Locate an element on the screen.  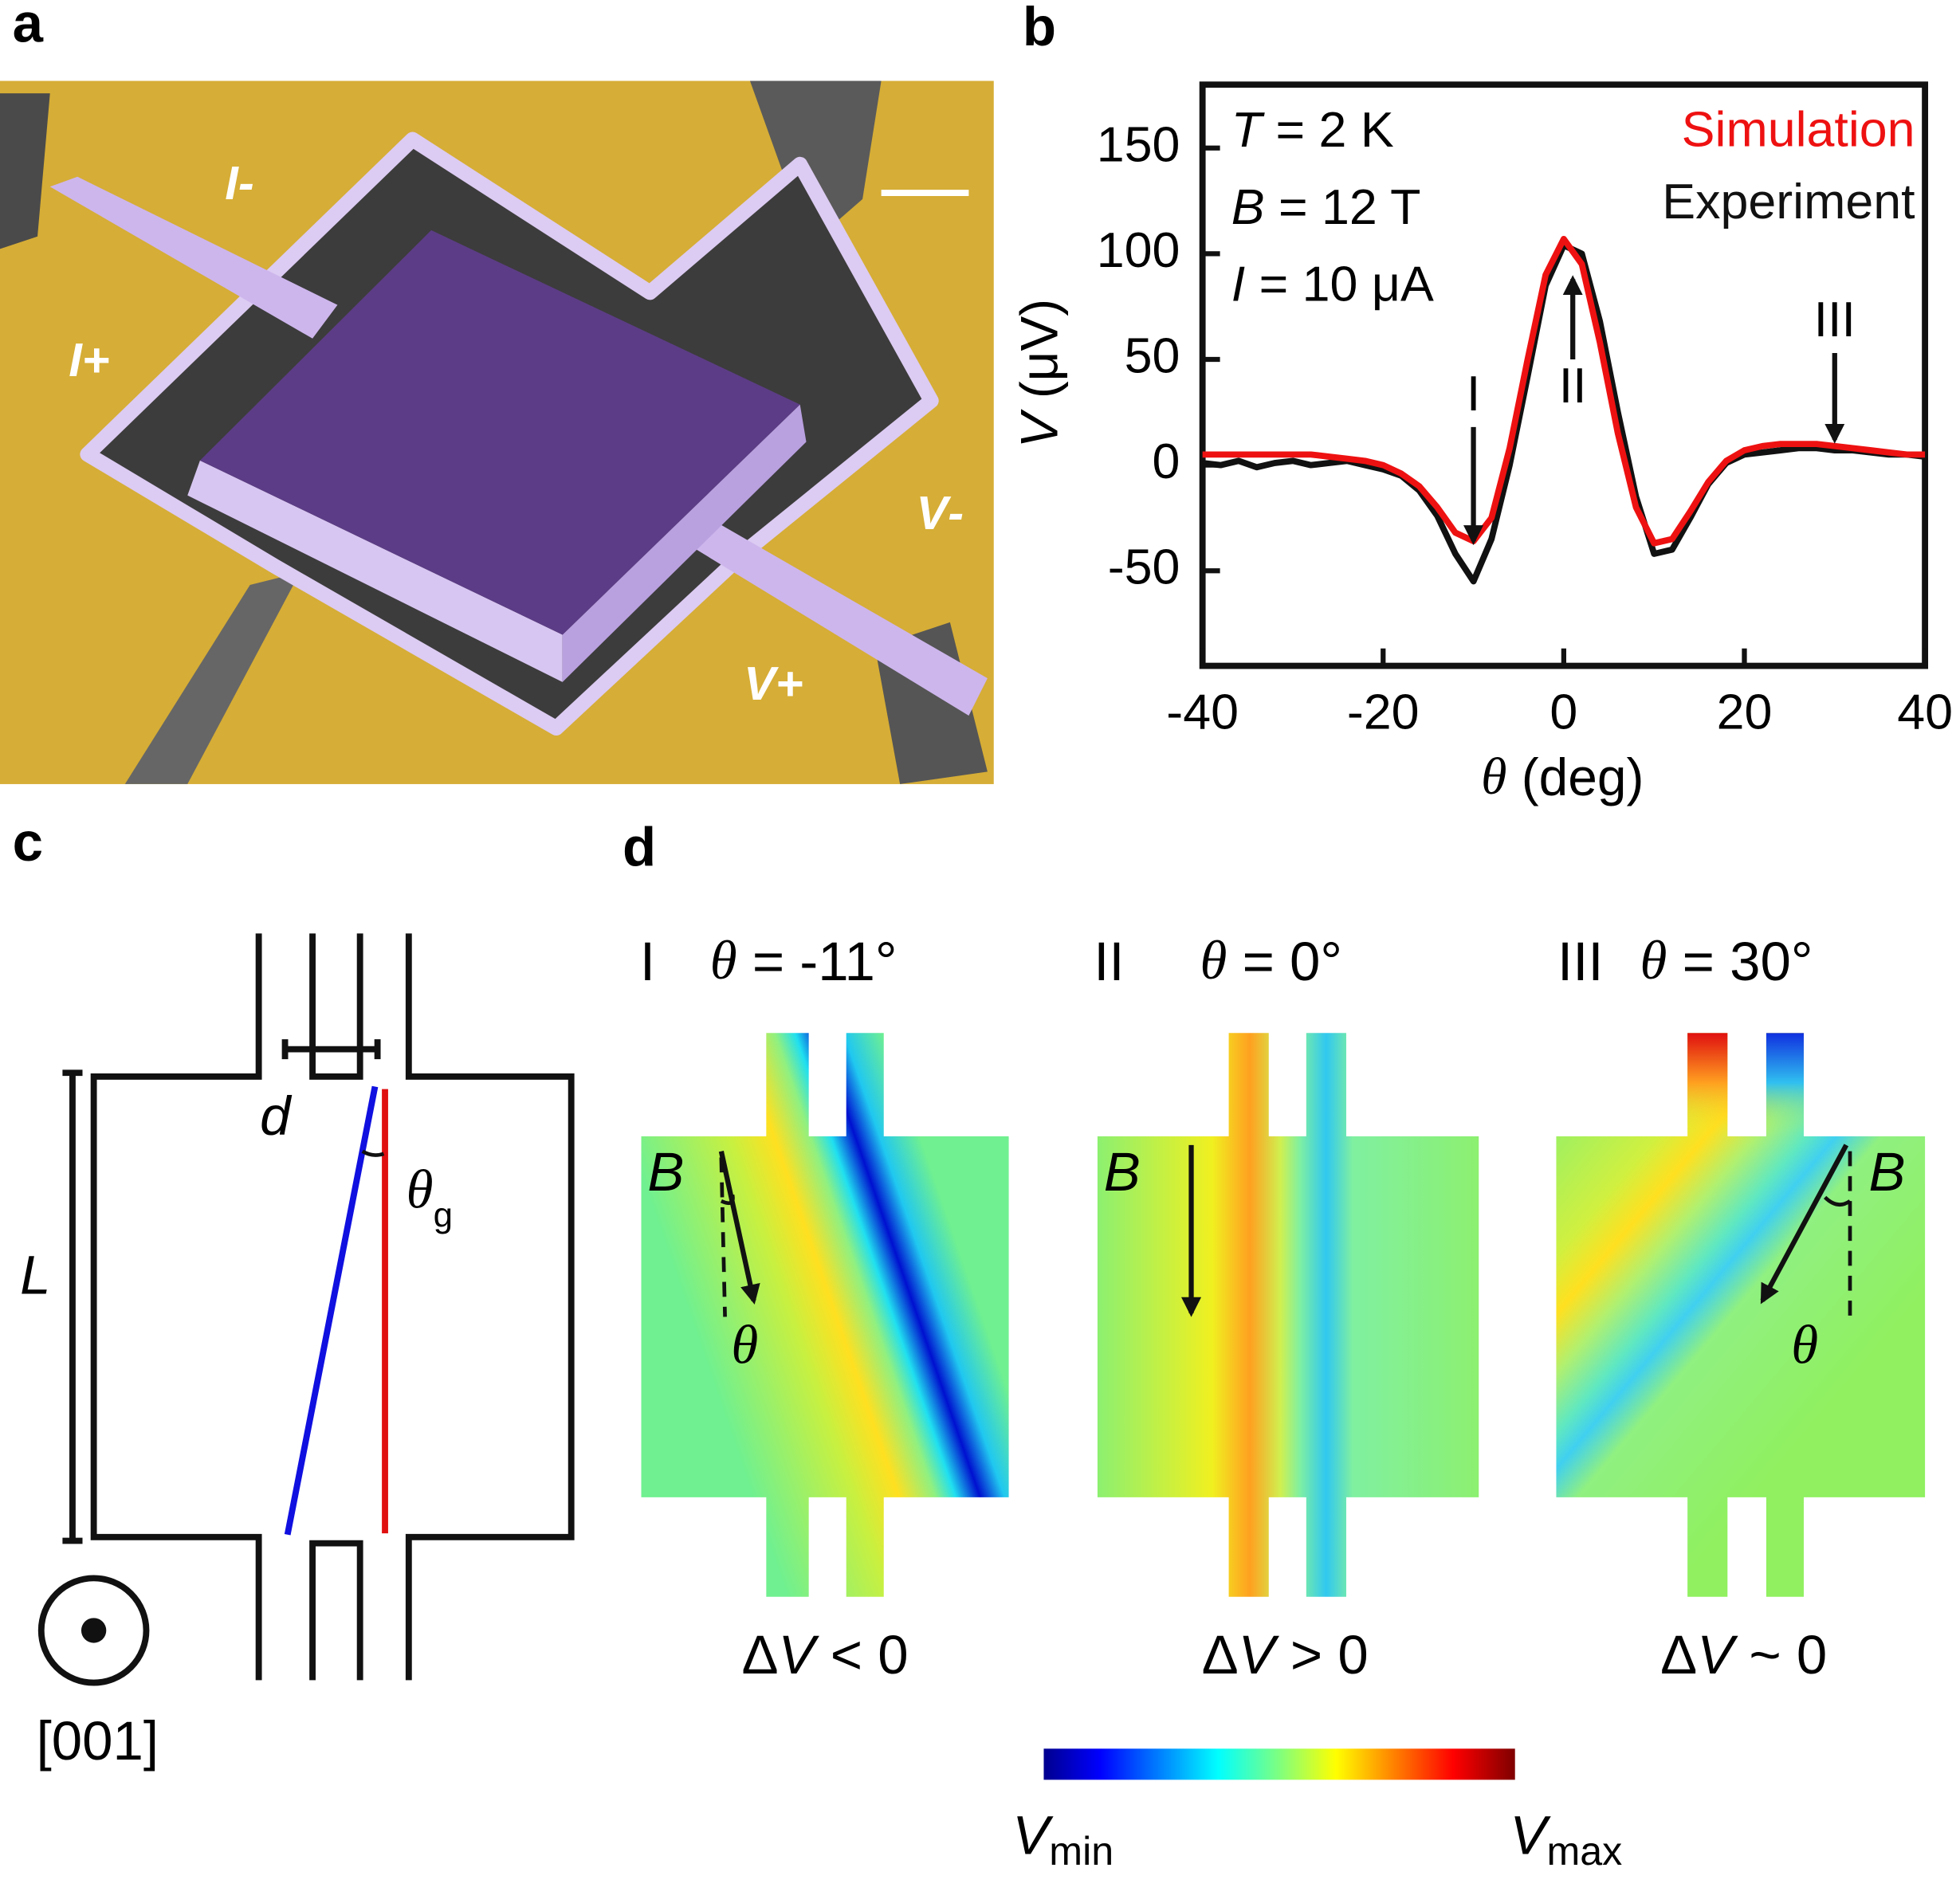
angle-label: θ = -11° is located at coordinates (804, 961).